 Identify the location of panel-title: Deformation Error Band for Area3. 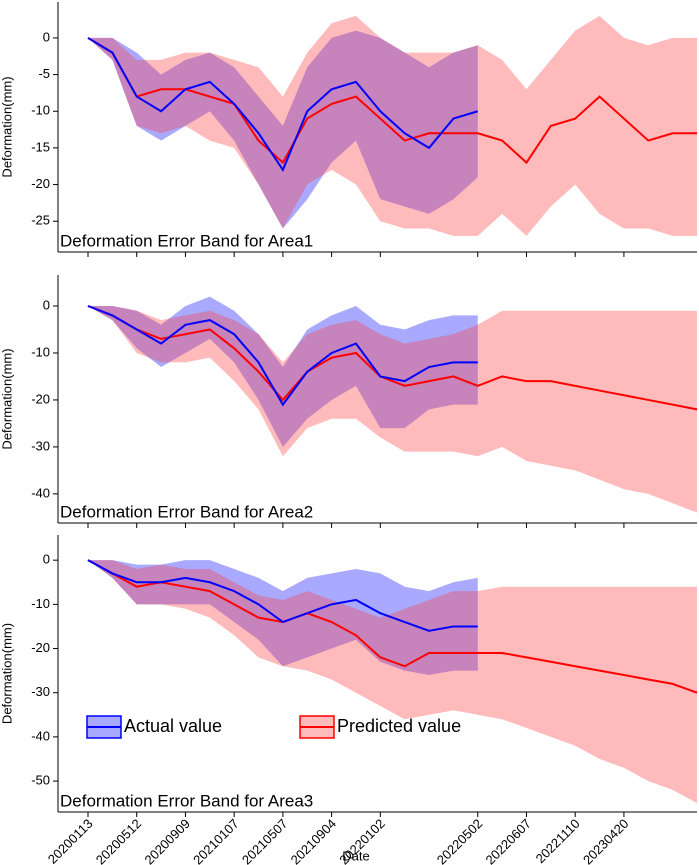
(186, 800).